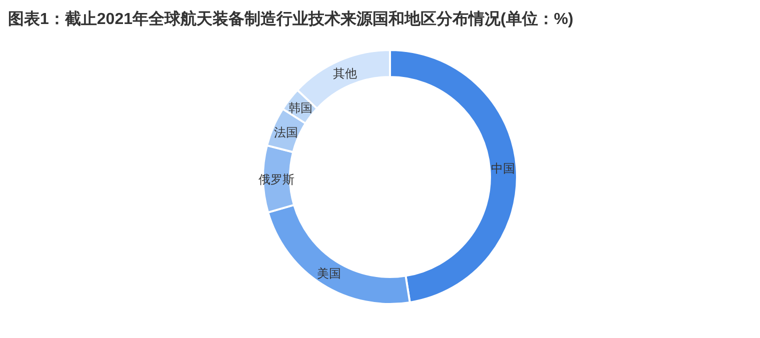 The image size is (760, 338). What do you see at coordinates (300, 107) in the screenshot?
I see `slice-label: 韩国` at bounding box center [300, 107].